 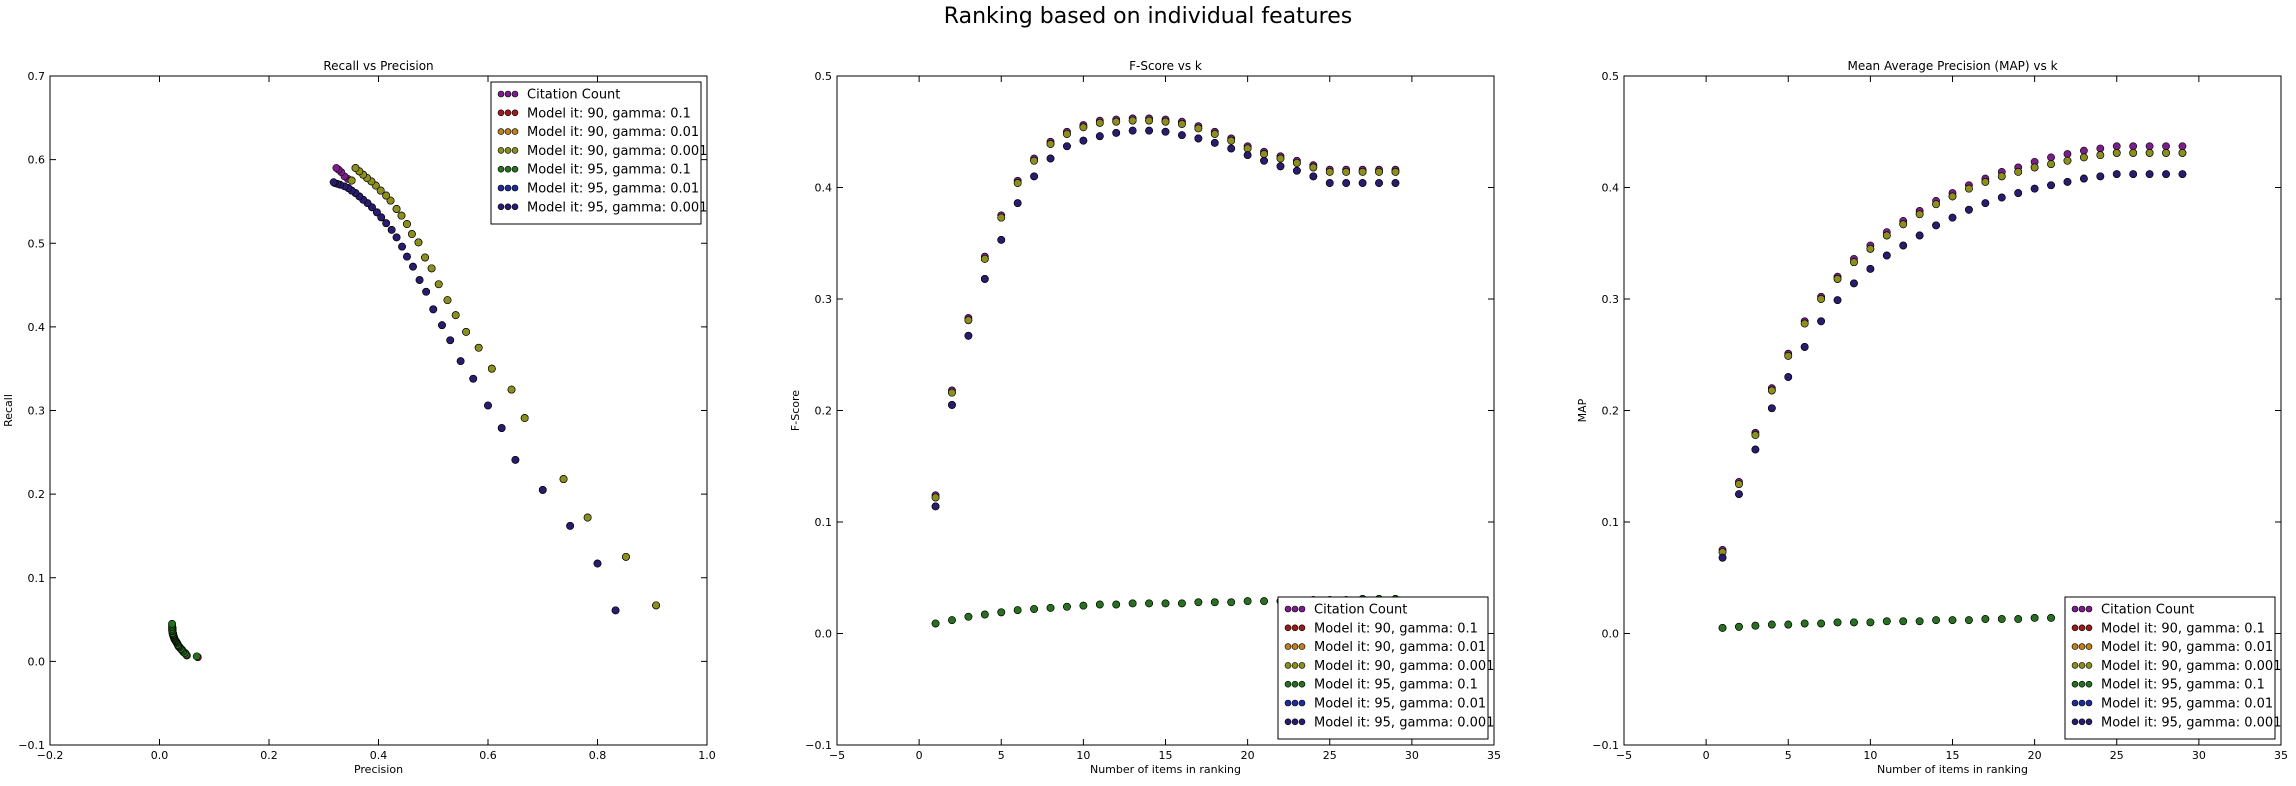 What do you see at coordinates (8, 410) in the screenshot?
I see `y-axis-label: Recall` at bounding box center [8, 410].